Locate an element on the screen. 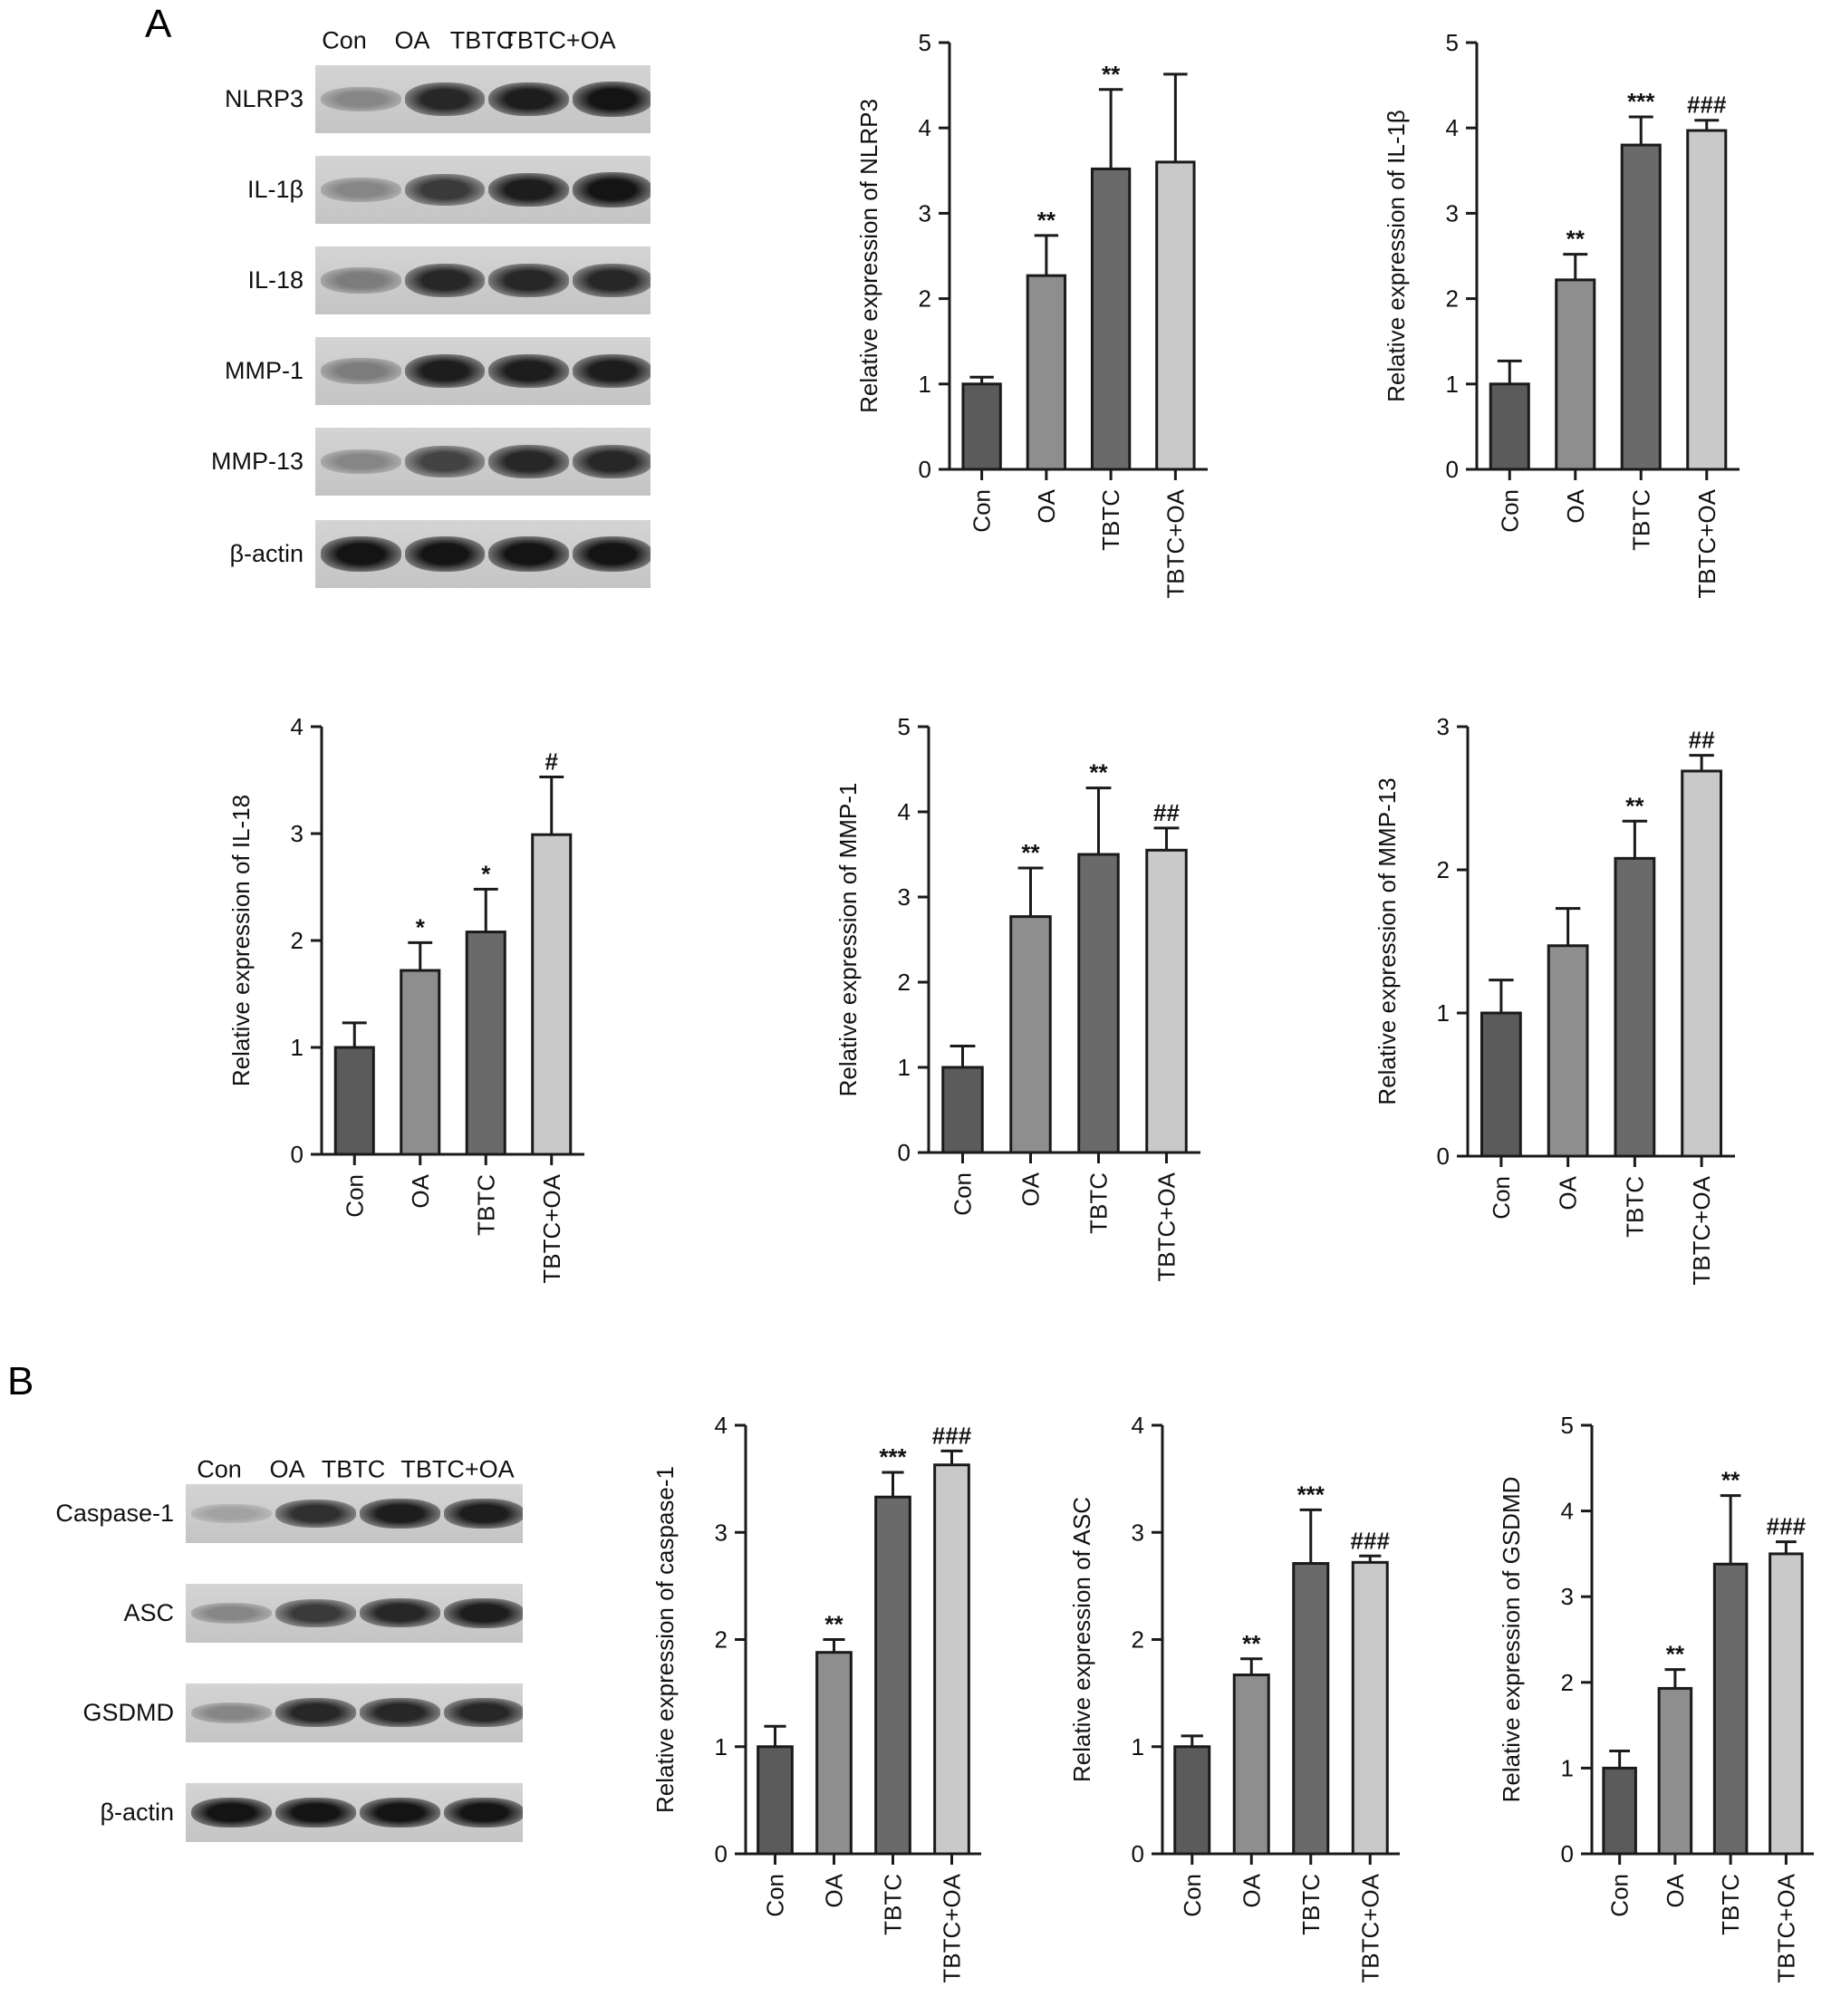 The width and height of the screenshot is (1841, 2016). blot-row-label-il-1b: IL-1β is located at coordinates (275, 189).